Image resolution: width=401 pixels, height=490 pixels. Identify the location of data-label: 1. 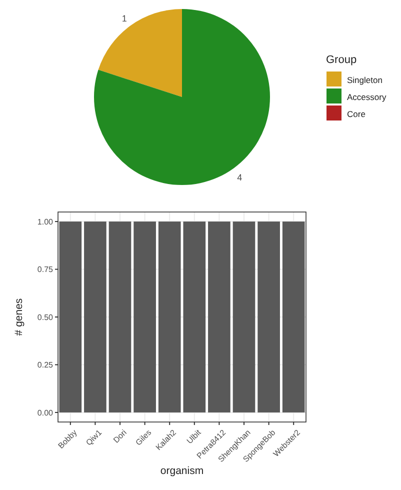
(124, 19).